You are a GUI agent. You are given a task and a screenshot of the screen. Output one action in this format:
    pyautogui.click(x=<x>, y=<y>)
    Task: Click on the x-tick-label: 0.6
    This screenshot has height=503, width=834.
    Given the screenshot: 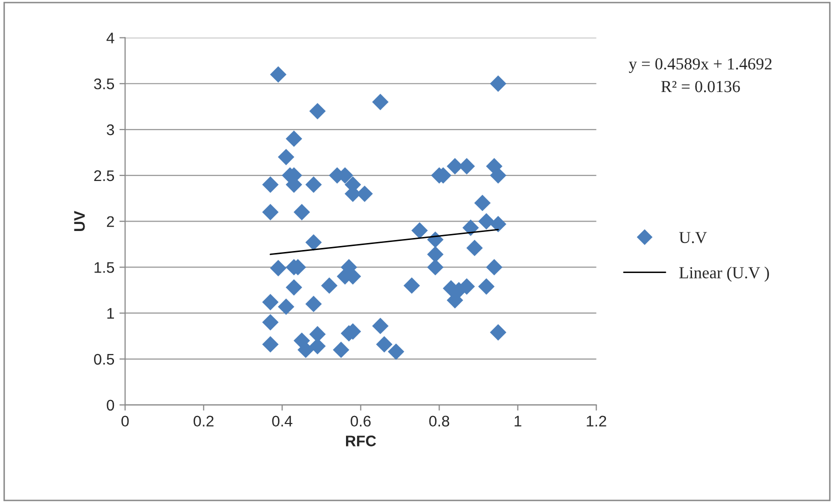 What is the action you would take?
    pyautogui.click(x=360, y=421)
    